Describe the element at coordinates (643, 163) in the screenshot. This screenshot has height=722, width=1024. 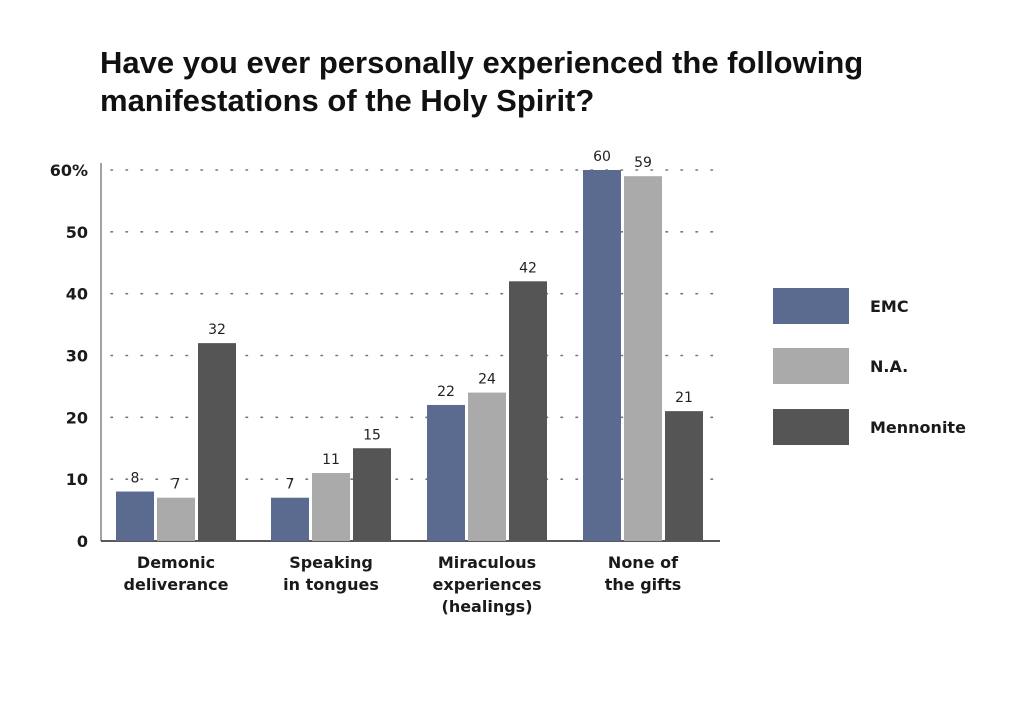
I see `bar-value-label: 59` at that location.